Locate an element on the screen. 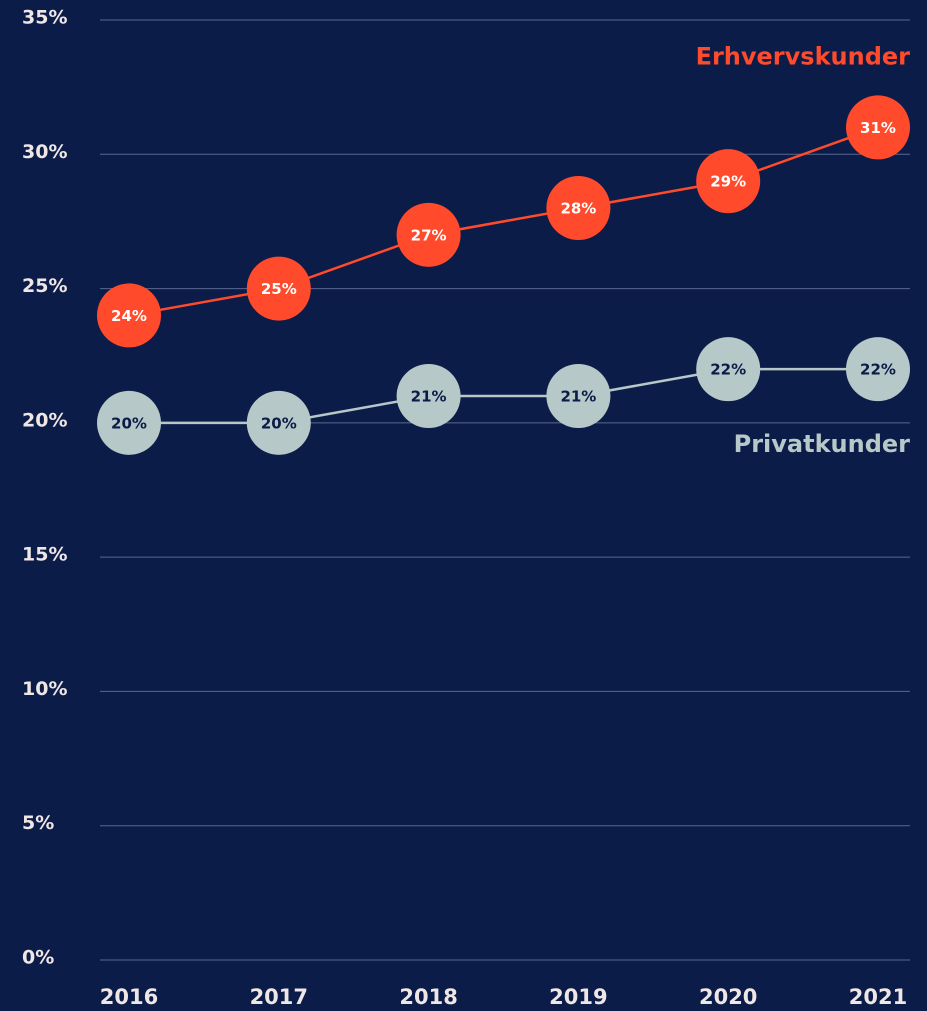 The image size is (927, 1011). data-label: 24% is located at coordinates (129, 316).